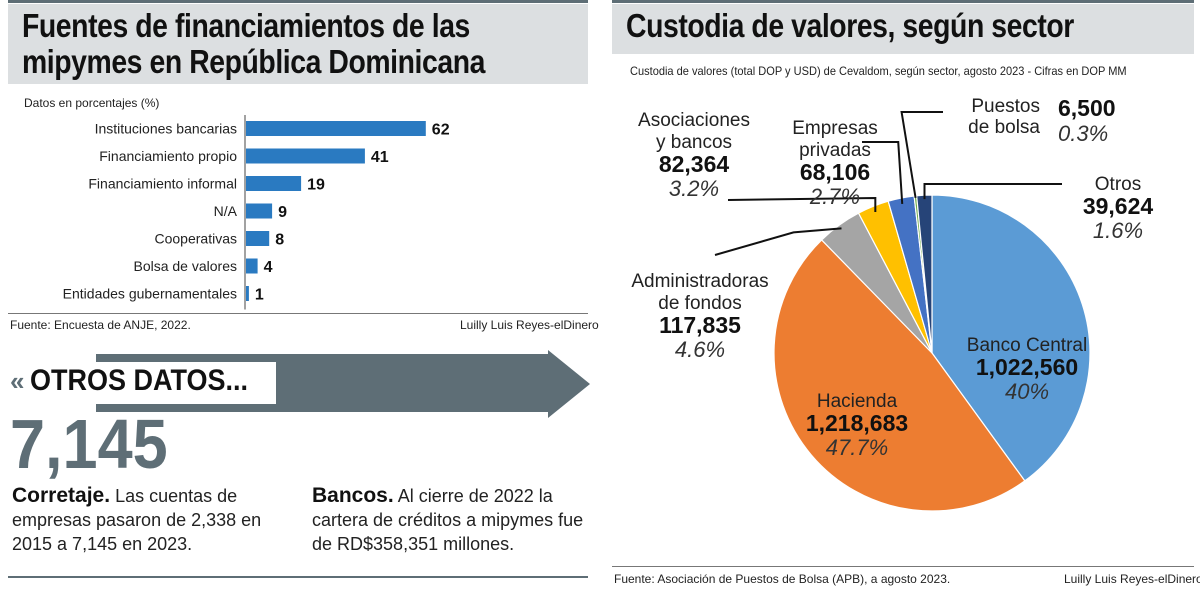  I want to click on bar-category-label: Instituciones bancarias, so click(166, 129).